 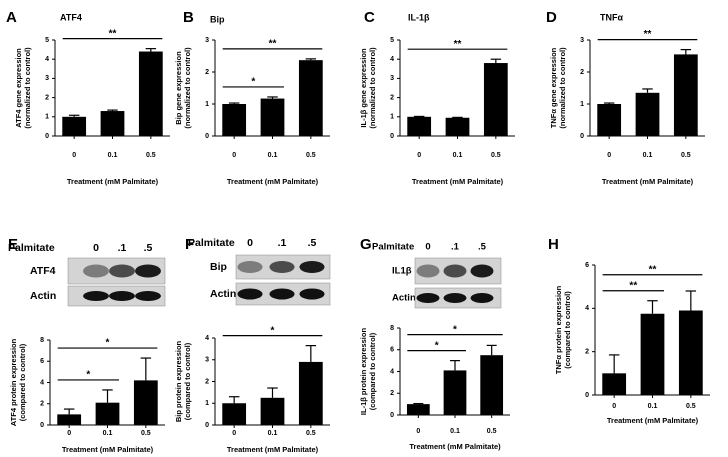 I want to click on chart-title: IL-1β, so click(x=419, y=17).